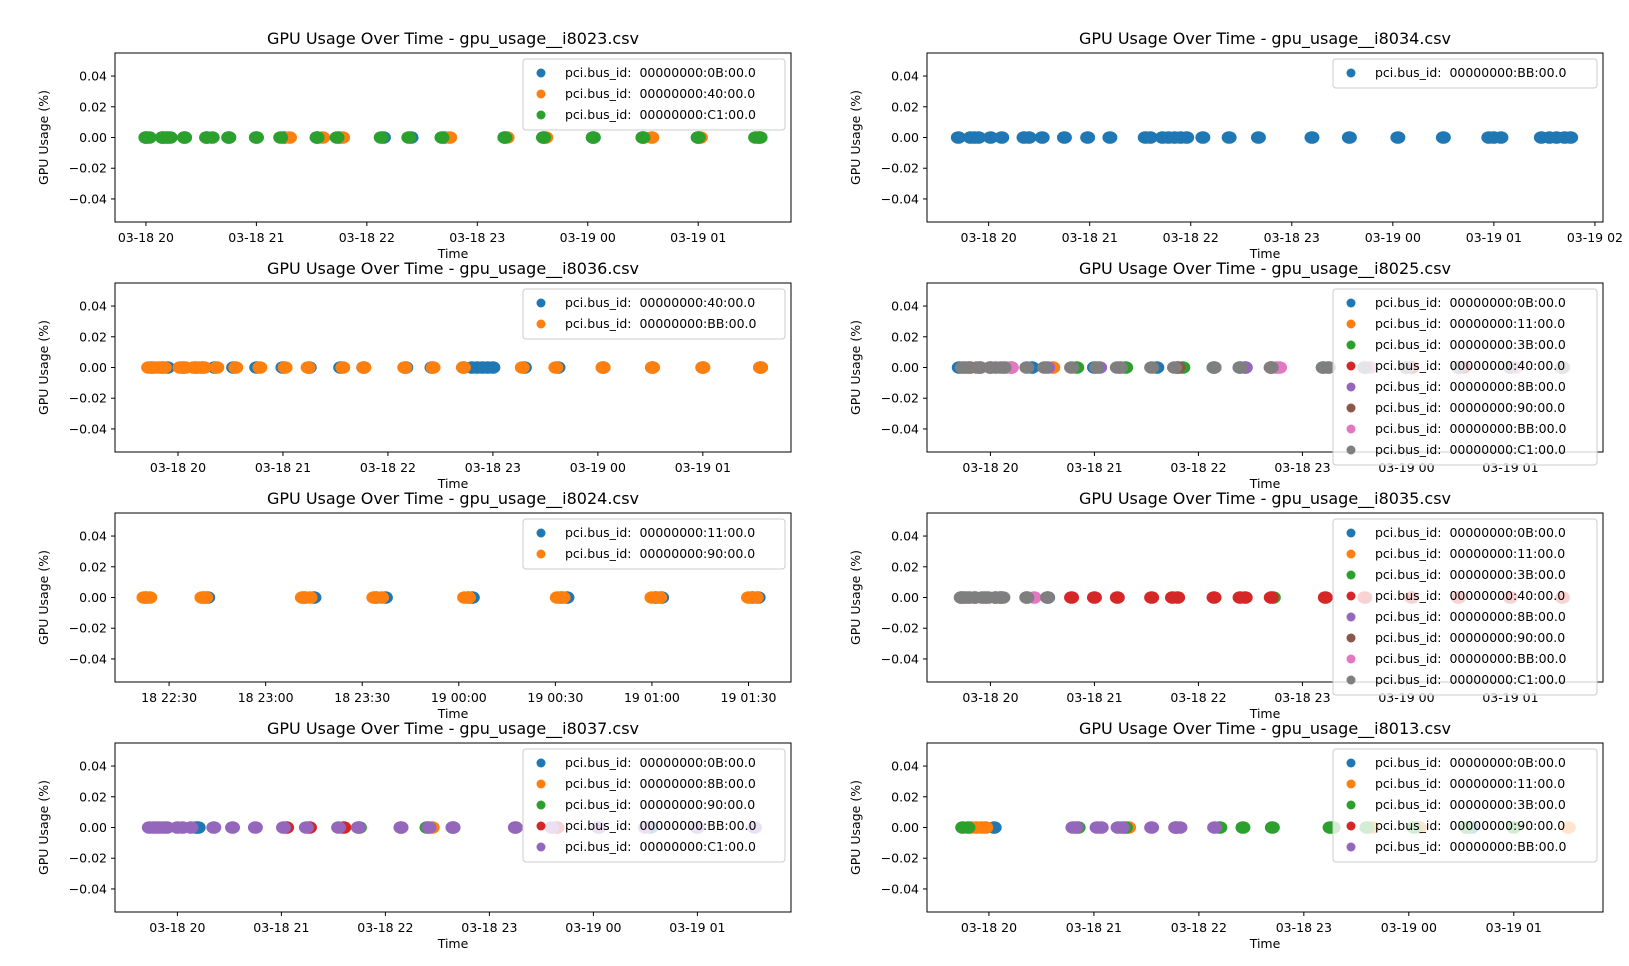 The height and width of the screenshot is (966, 1629). What do you see at coordinates (1471, 72) in the screenshot?
I see `legend-label: pci.bus_id: 00000000:BB:00.0` at bounding box center [1471, 72].